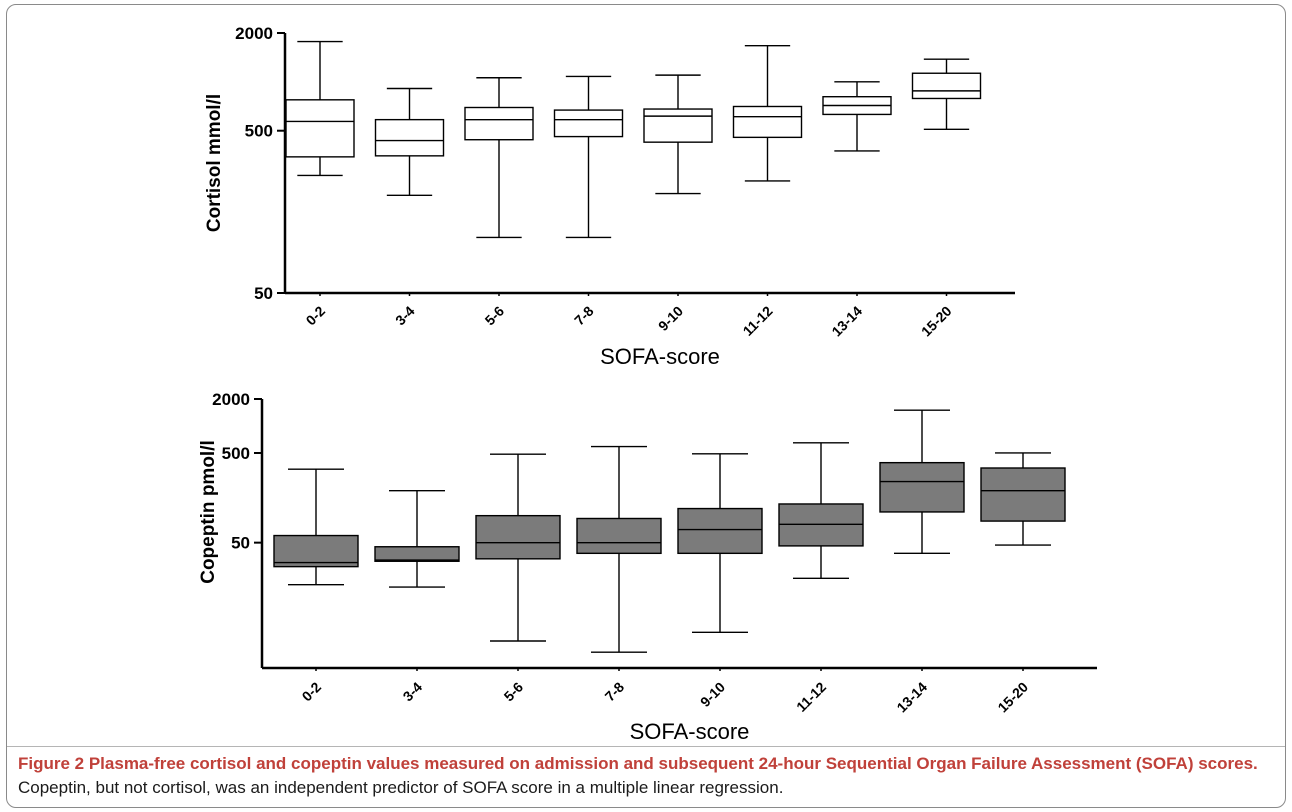  I want to click on cortisol-x-tick-label: 0-2, so click(315, 316).